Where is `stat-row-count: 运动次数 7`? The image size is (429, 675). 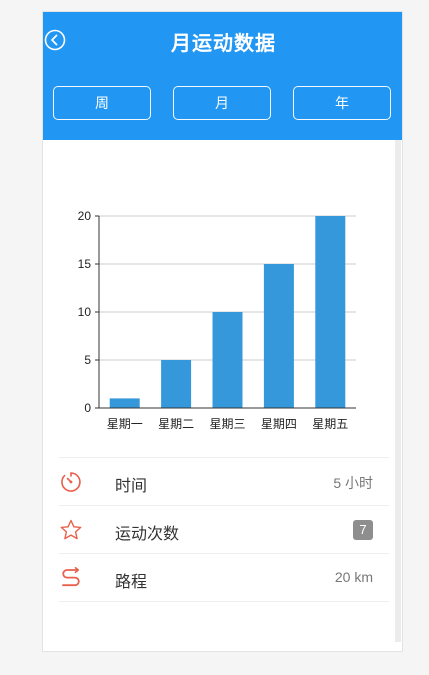
stat-row-count: 运动次数 7 is located at coordinates (224, 529).